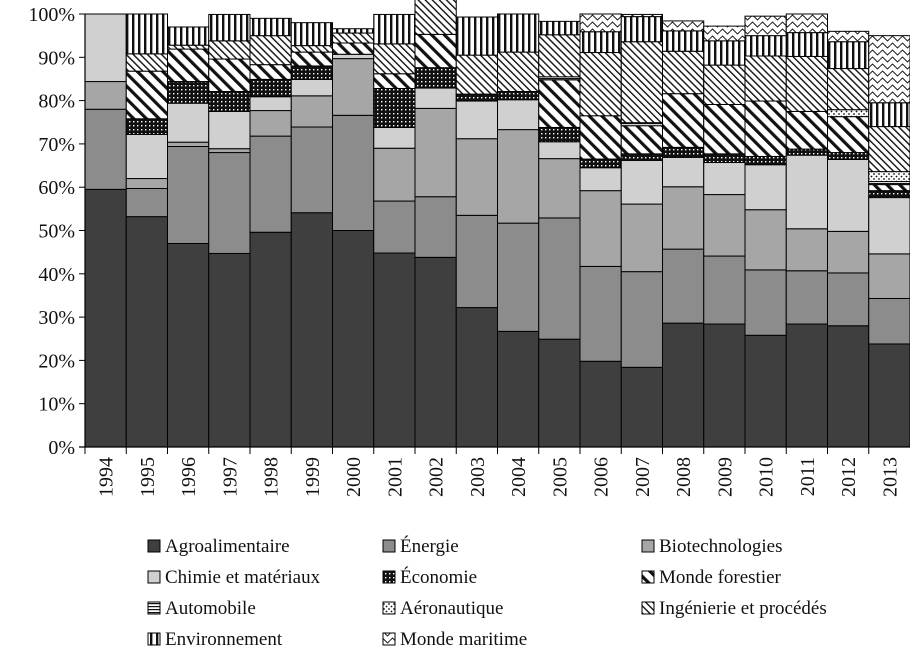  What do you see at coordinates (600, 313) in the screenshot?
I see `bar-segment-2006-énergie` at bounding box center [600, 313].